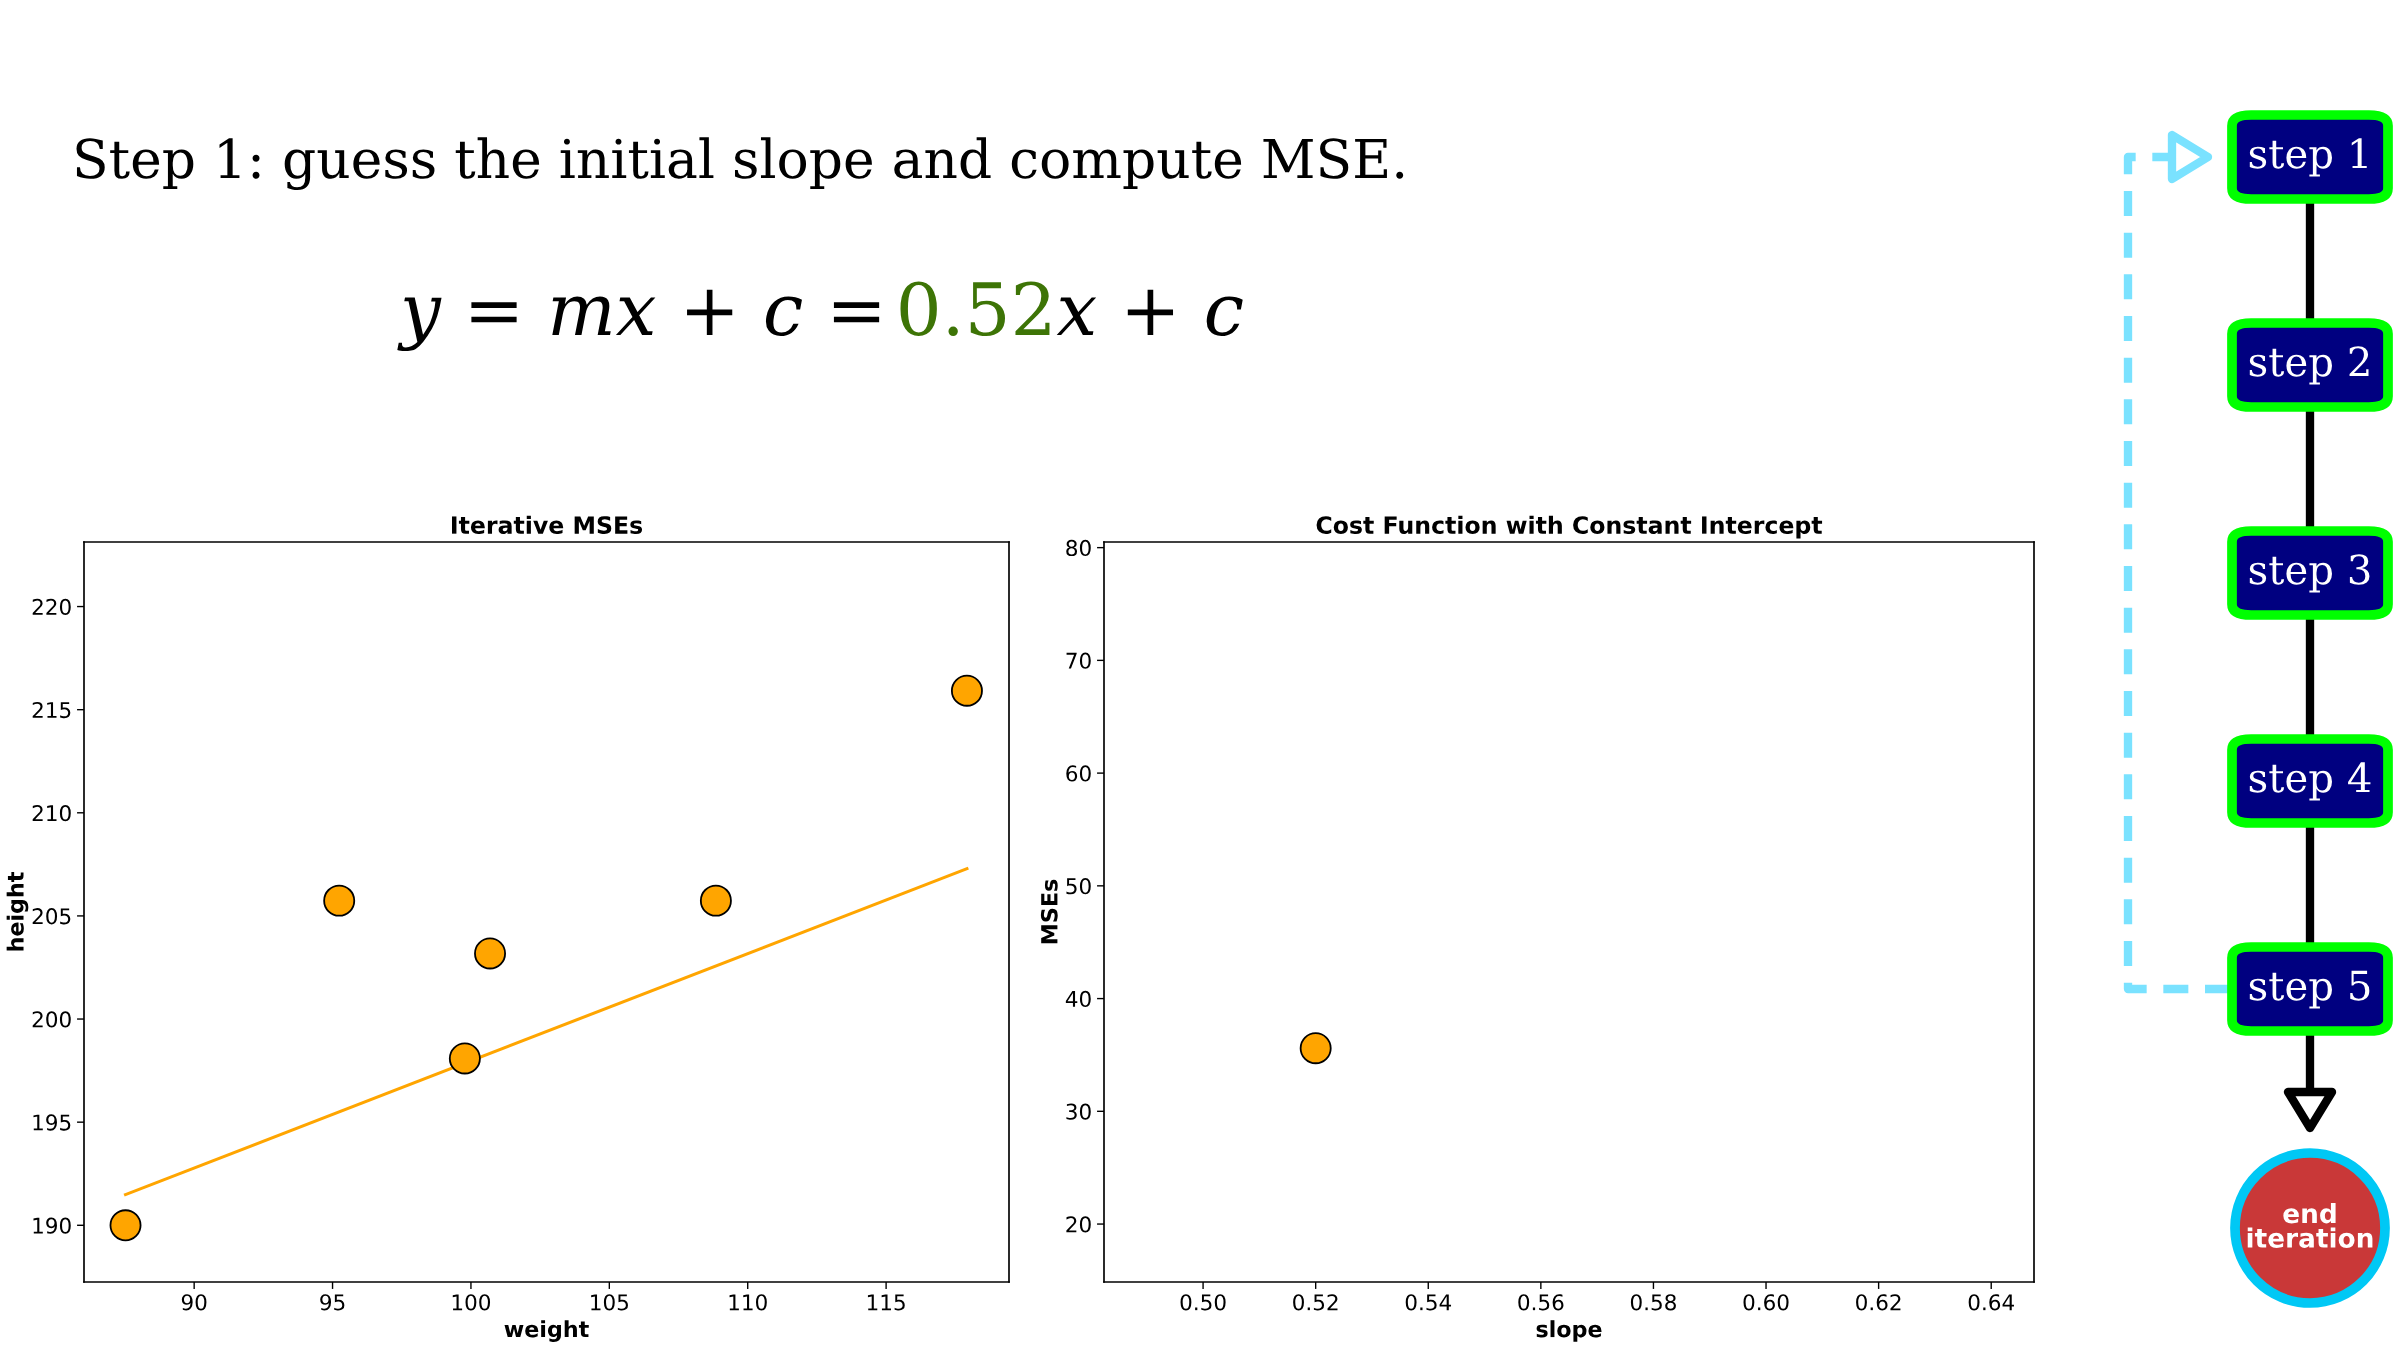  What do you see at coordinates (1569, 1331) in the screenshot?
I see `x-axis-title: slope` at bounding box center [1569, 1331].